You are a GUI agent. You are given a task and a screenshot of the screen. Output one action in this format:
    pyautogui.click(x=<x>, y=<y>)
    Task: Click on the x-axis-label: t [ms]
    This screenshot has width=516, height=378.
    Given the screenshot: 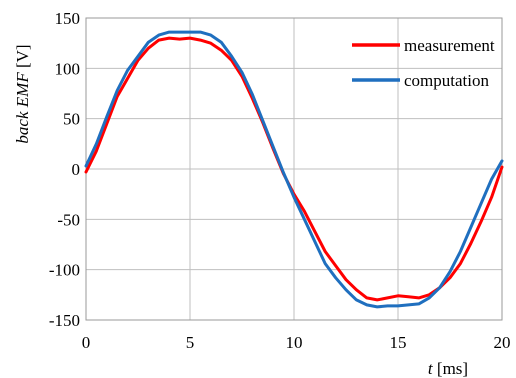 What is the action you would take?
    pyautogui.click(x=448, y=368)
    